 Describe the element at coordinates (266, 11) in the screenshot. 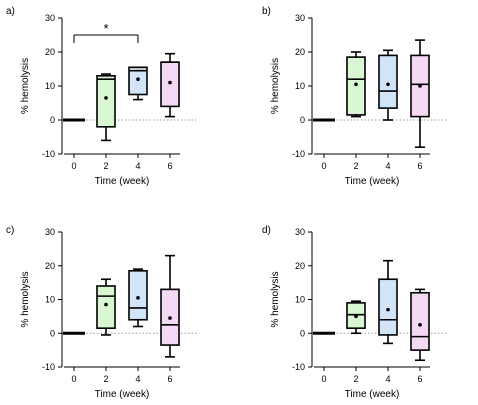

I see `panel-label: b)` at that location.